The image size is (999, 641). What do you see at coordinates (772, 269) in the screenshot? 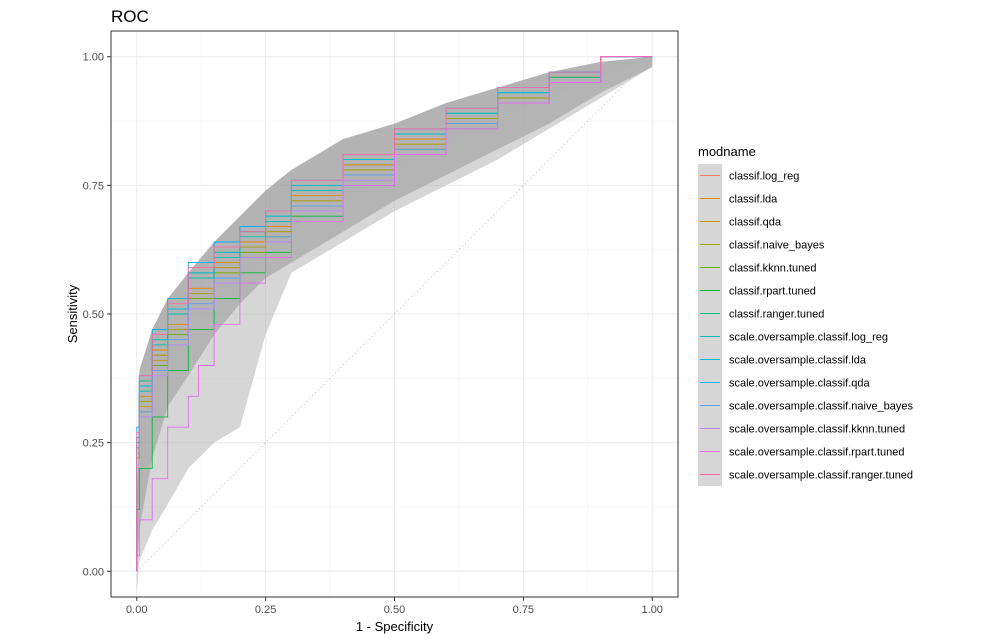
I see `legend-entry-label: classif.kknn.tuned` at bounding box center [772, 269].